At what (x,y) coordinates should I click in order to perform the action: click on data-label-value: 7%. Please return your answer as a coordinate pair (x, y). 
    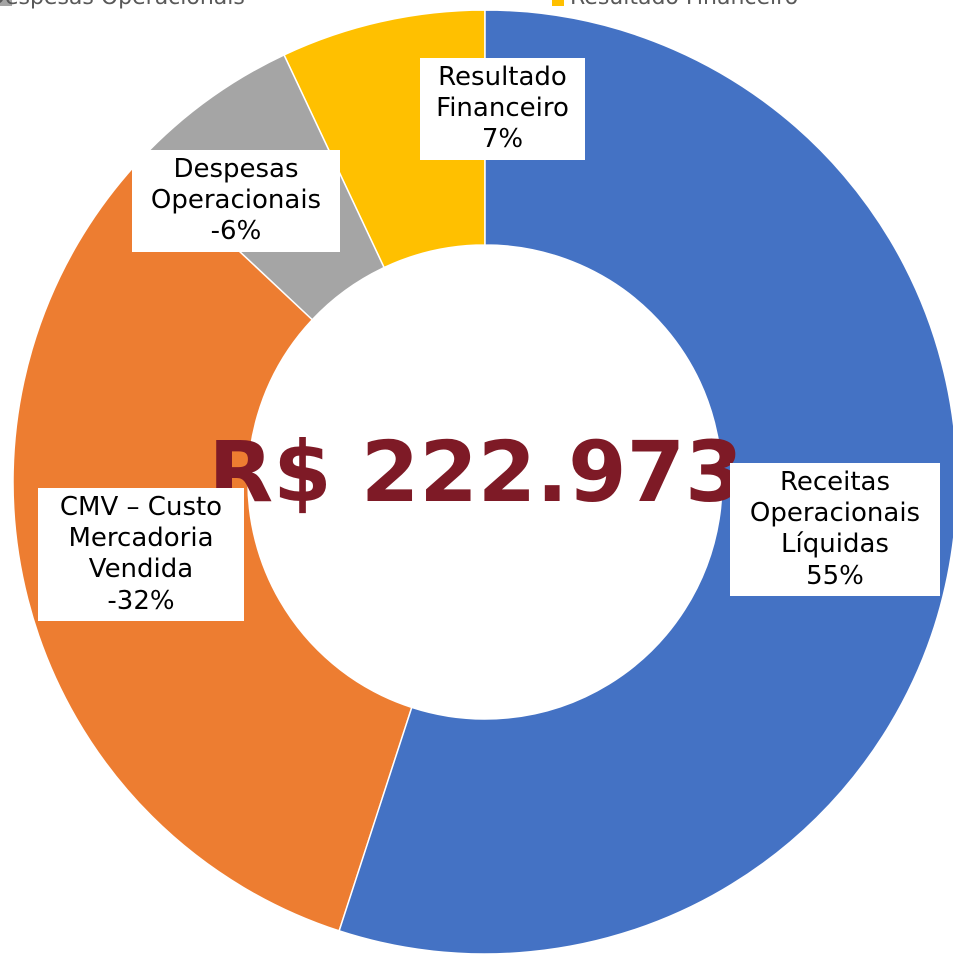
    Looking at the image, I should click on (502, 139).